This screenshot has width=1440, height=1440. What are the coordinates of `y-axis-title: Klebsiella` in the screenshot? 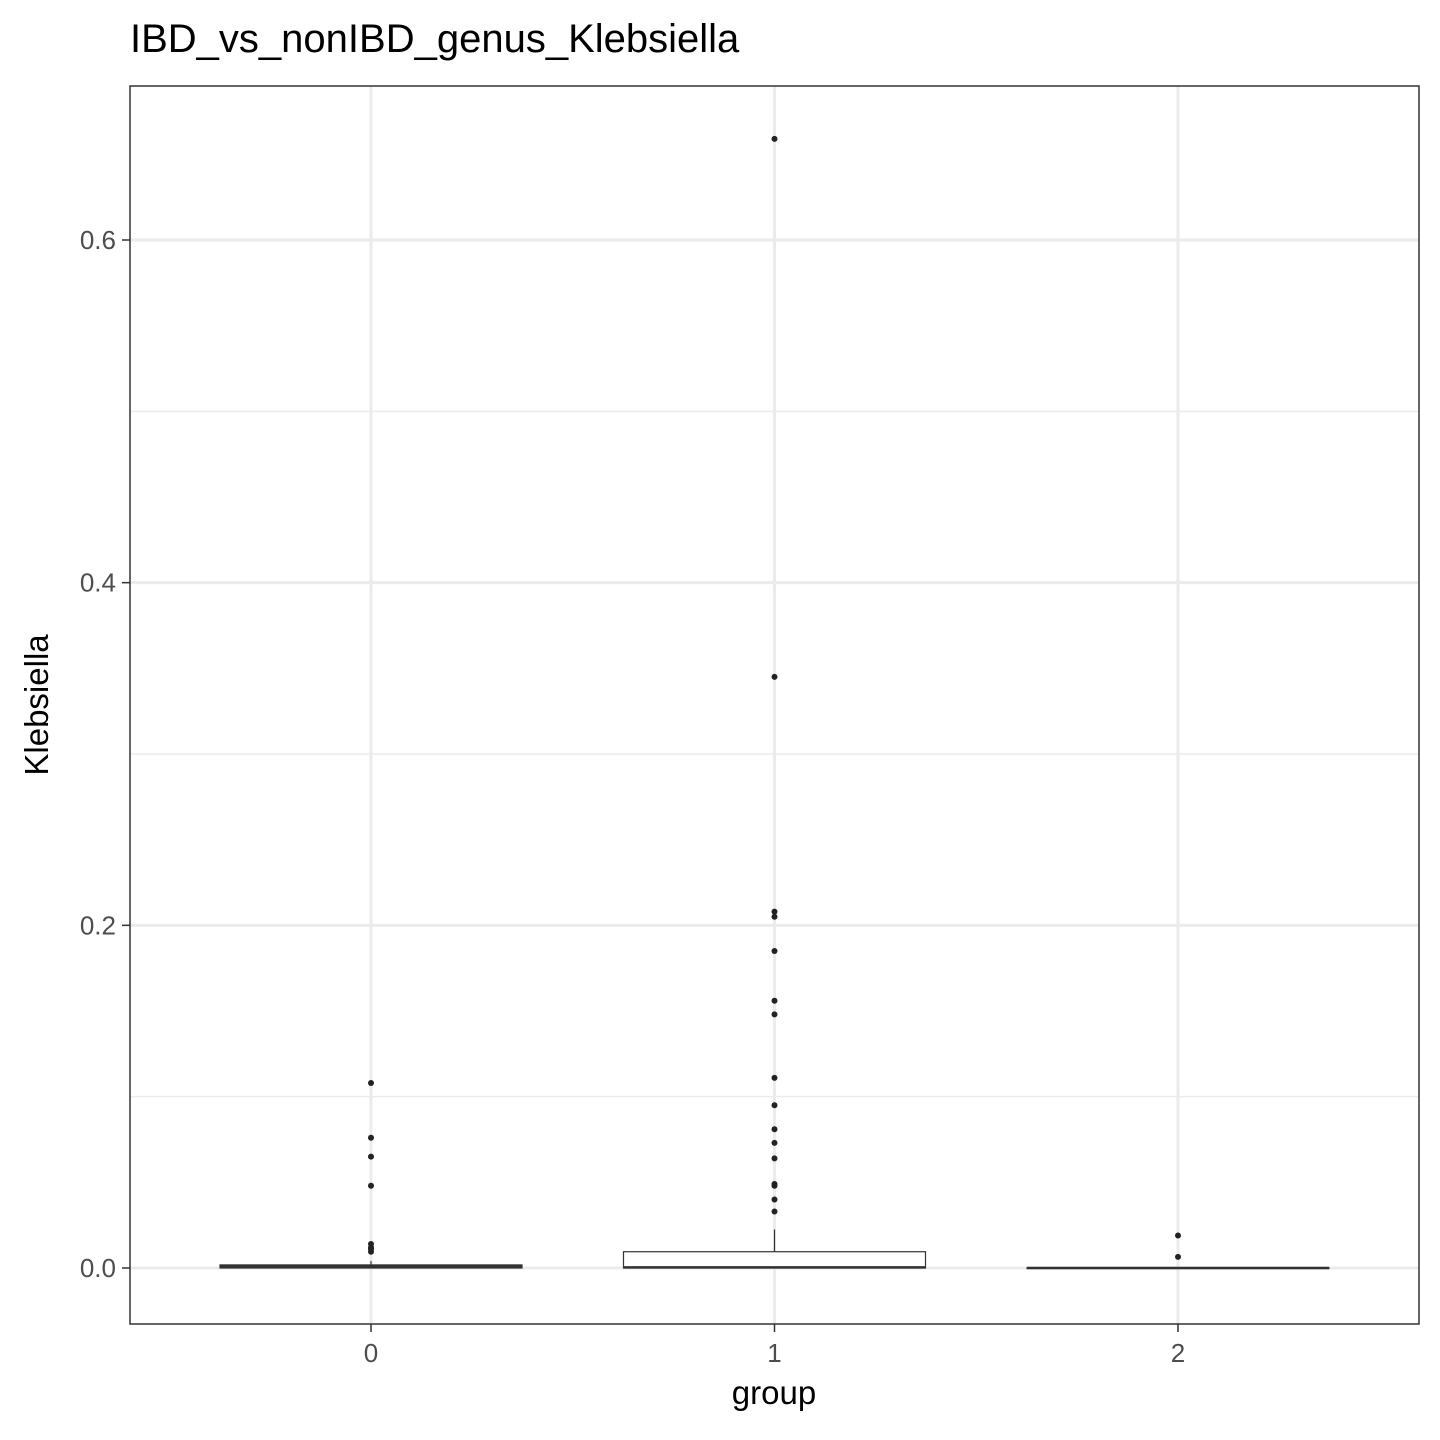 It's located at (36, 705).